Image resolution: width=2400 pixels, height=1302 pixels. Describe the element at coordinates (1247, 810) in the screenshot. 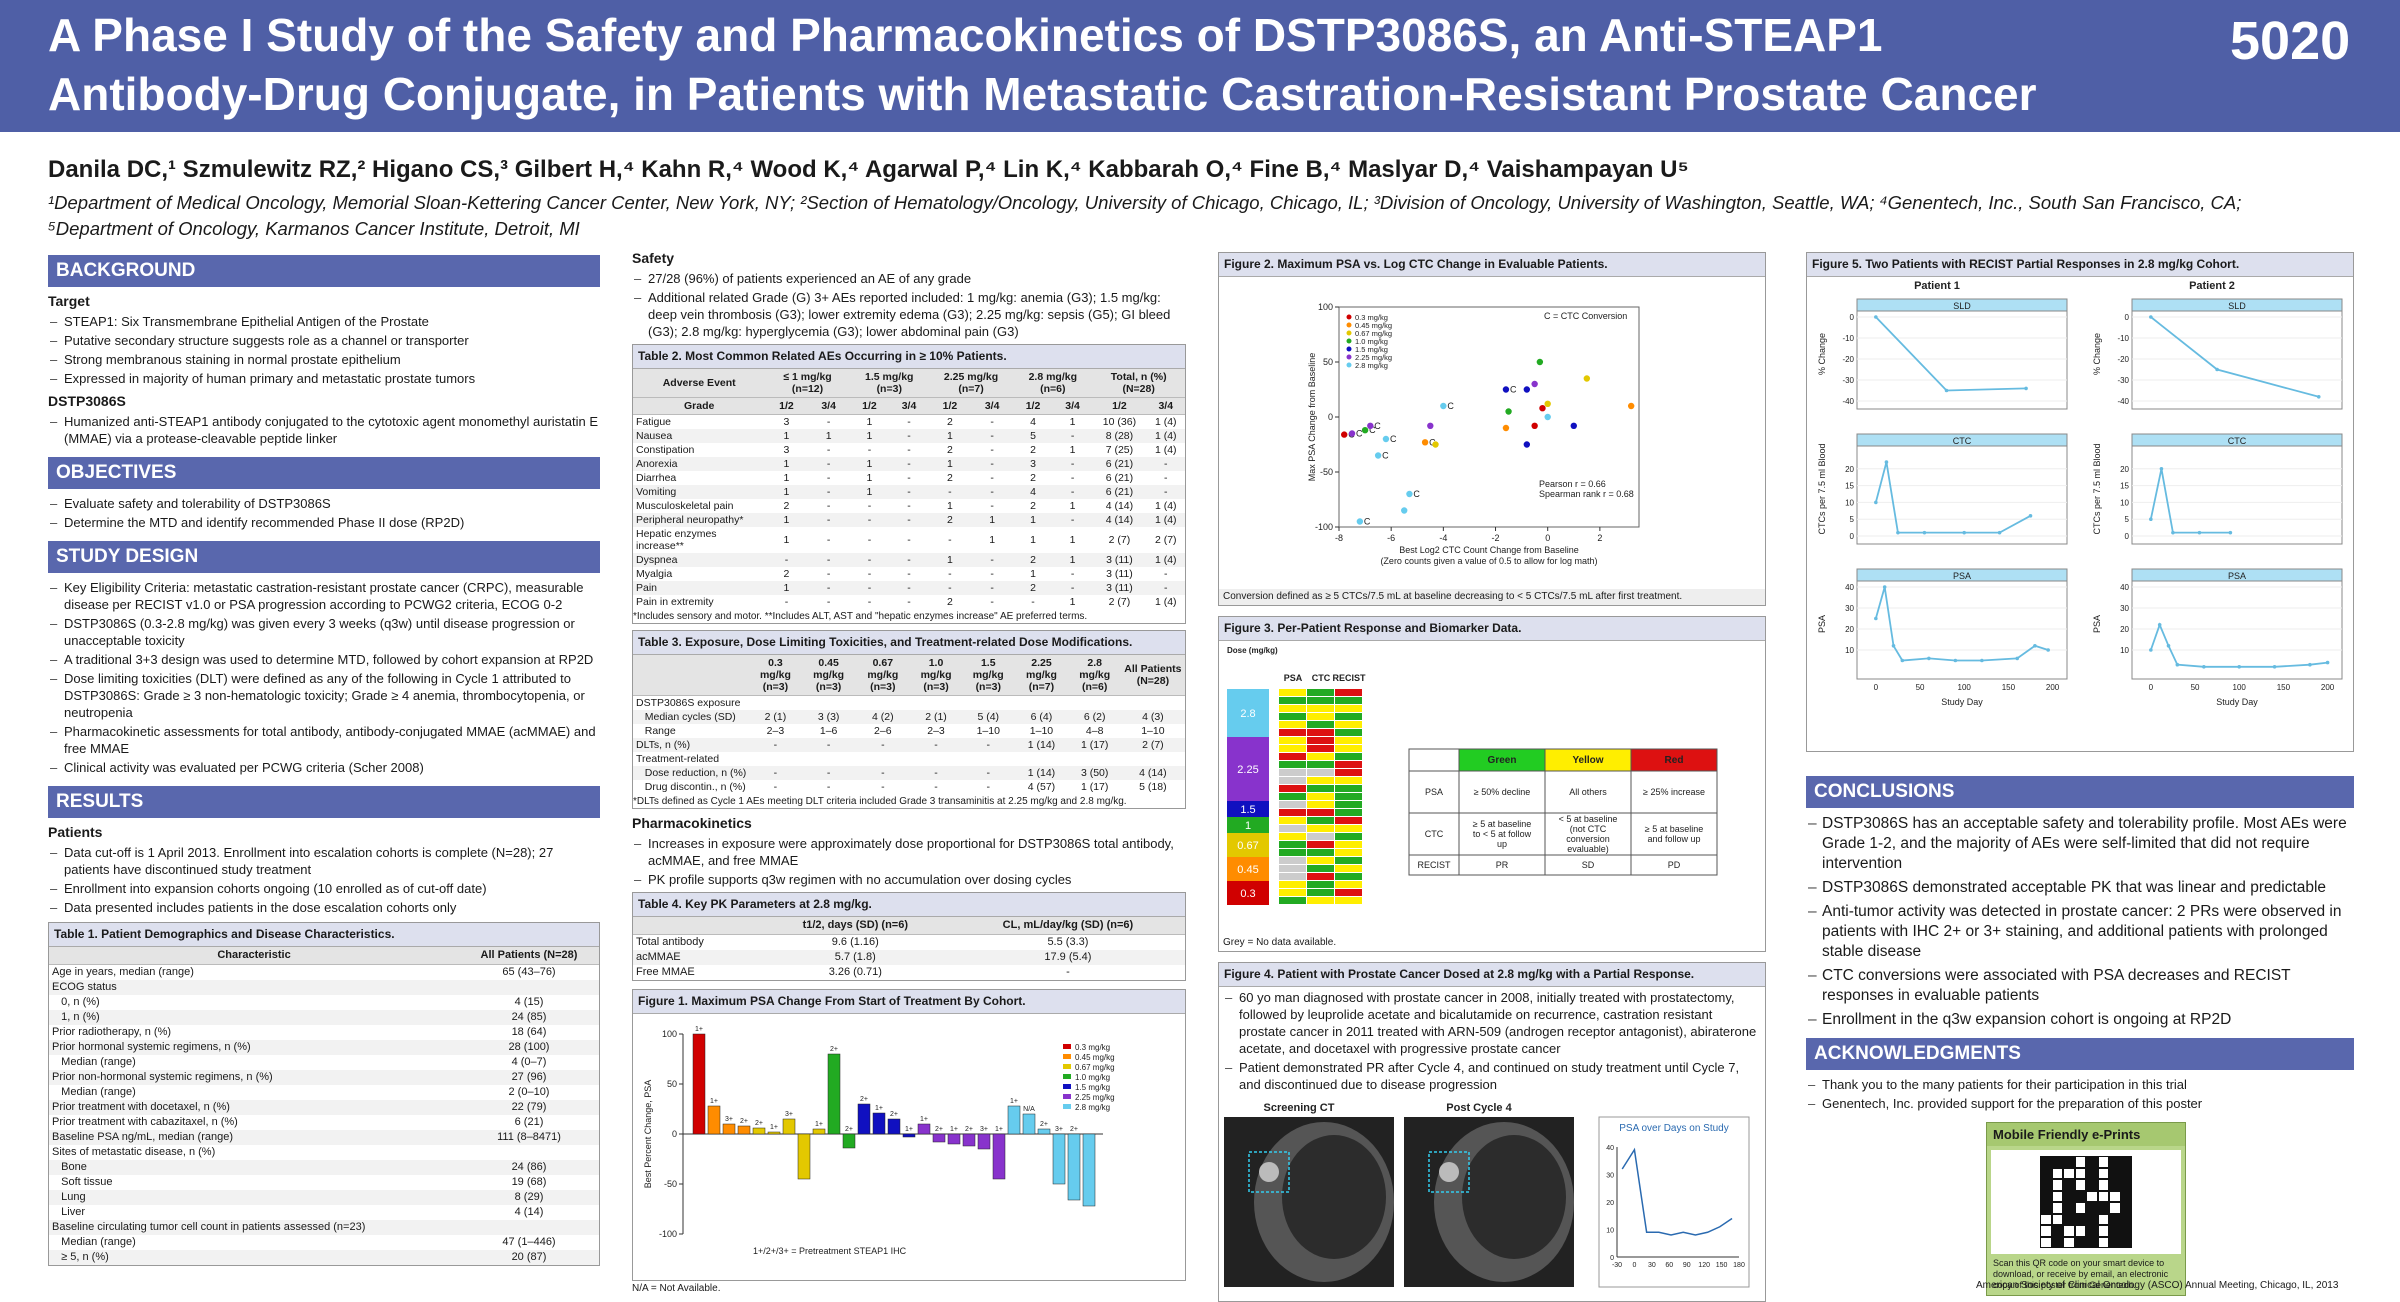

I see `dose-band-label: 1.5` at that location.